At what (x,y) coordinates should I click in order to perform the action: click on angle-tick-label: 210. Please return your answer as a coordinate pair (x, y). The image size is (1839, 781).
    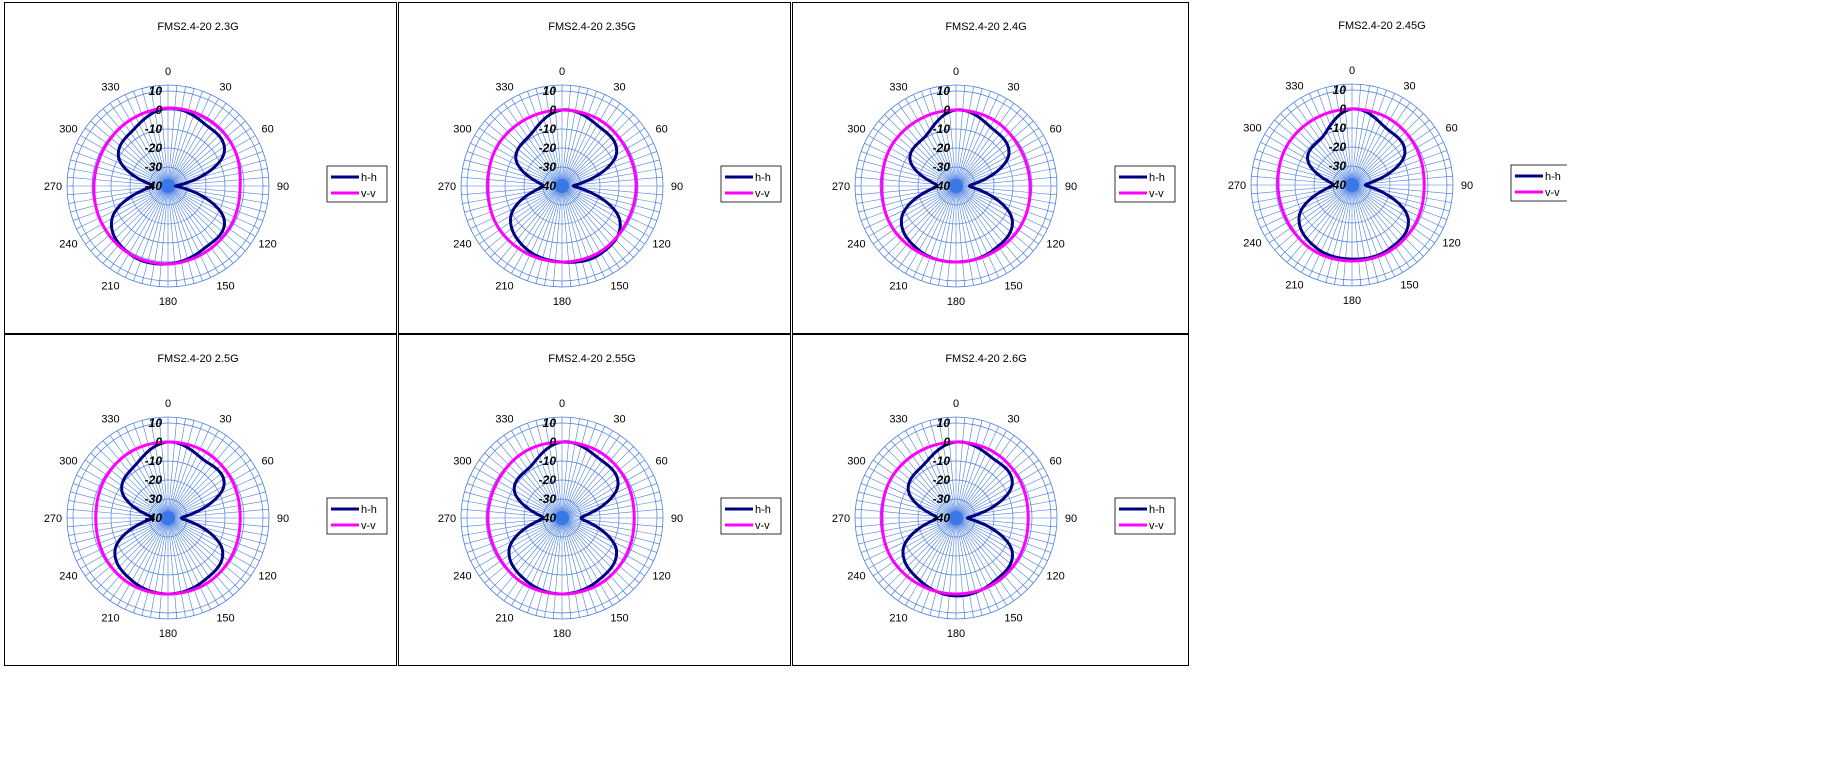
    Looking at the image, I should click on (898, 619).